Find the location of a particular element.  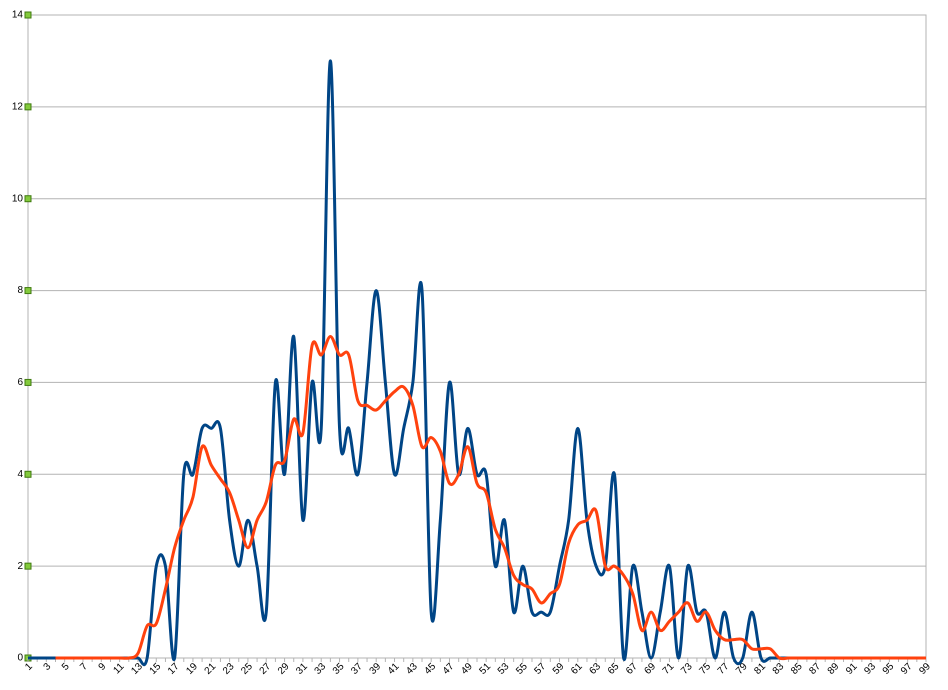

x-tick-label: 63 is located at coordinates (595, 669).